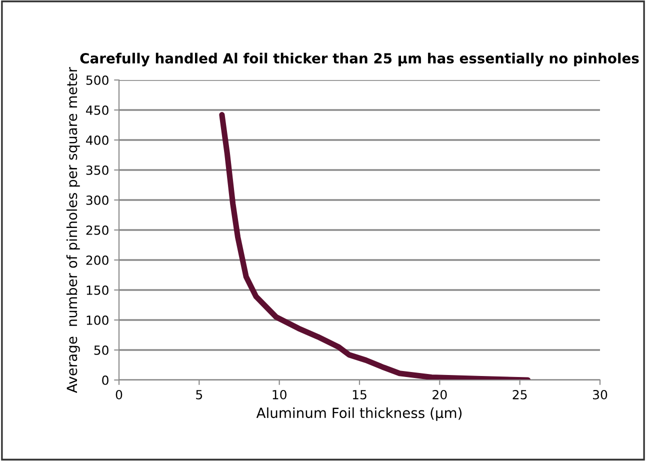  Describe the element at coordinates (97, 260) in the screenshot. I see `y-tick-label: 200` at that location.